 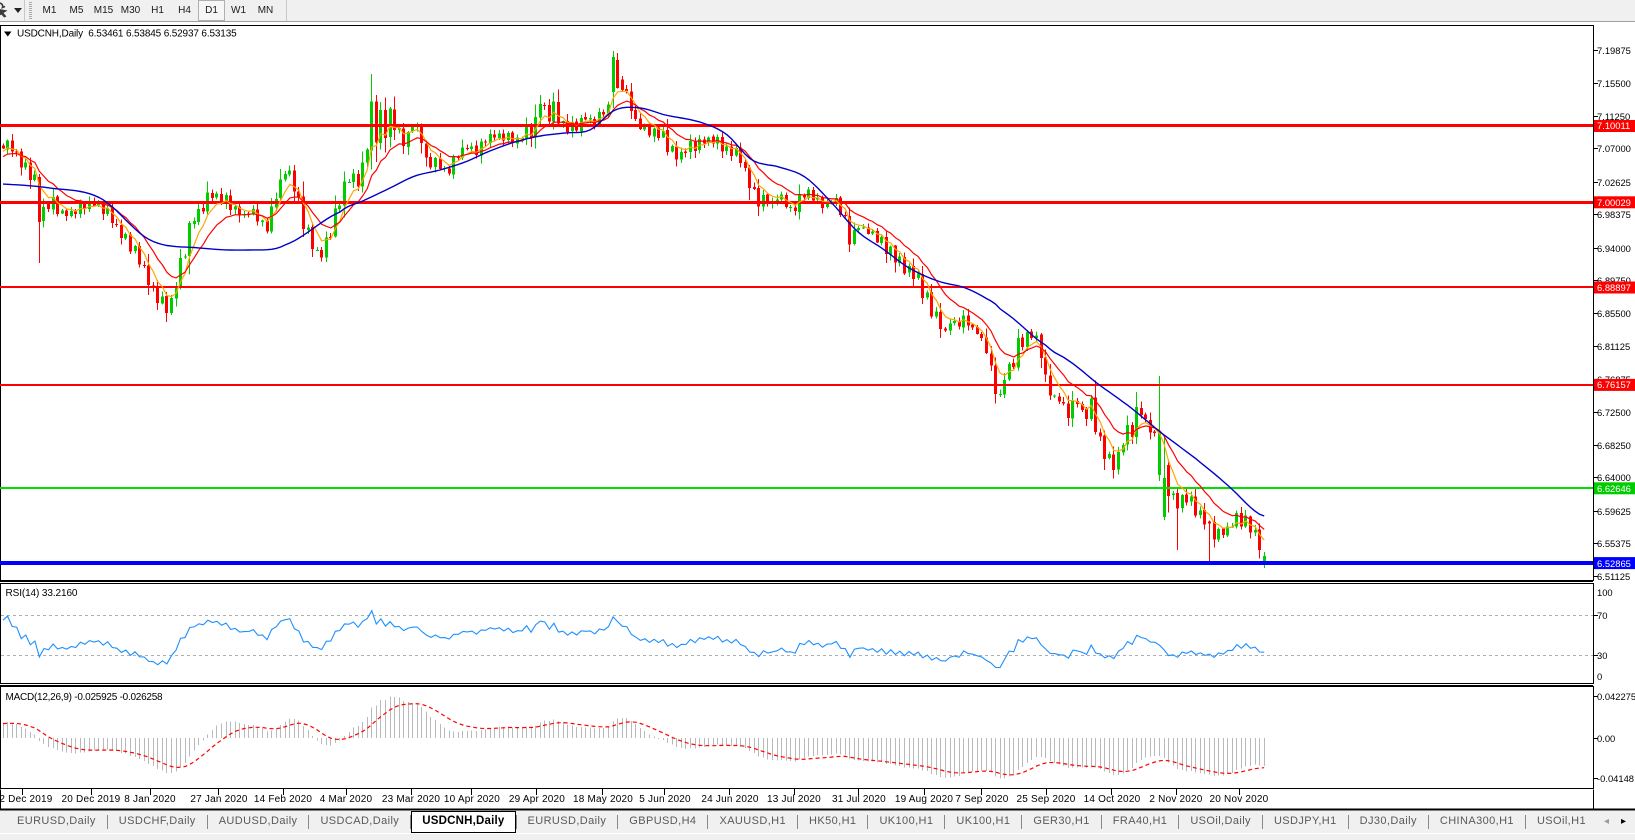 What do you see at coordinates (1614, 477) in the screenshot?
I see `svg-text: 6.64000` at bounding box center [1614, 477].